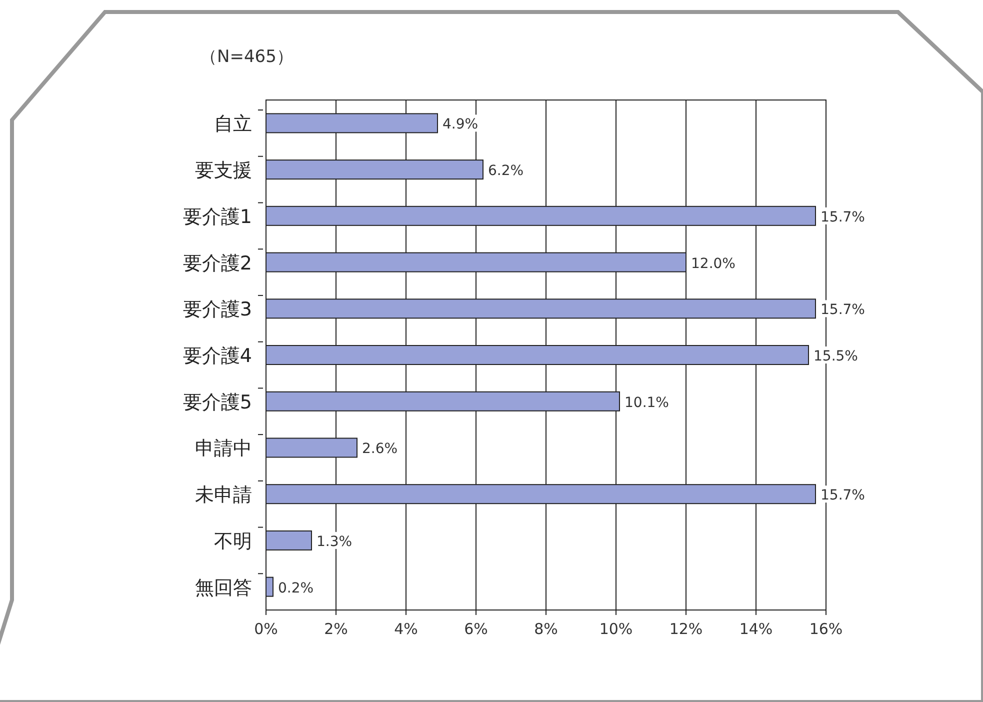 This screenshot has width=983, height=702. What do you see at coordinates (460, 124) in the screenshot?
I see `data-label: 4.9%` at bounding box center [460, 124].